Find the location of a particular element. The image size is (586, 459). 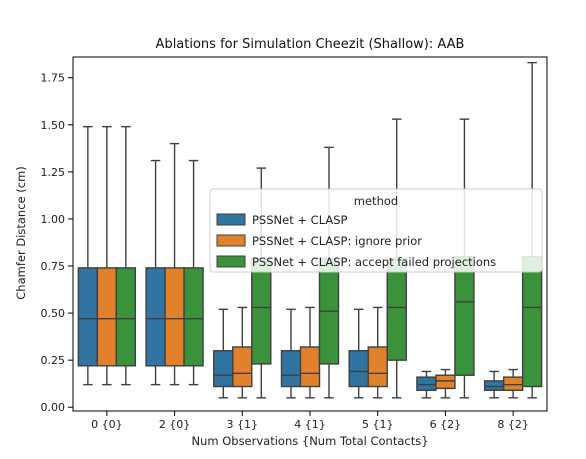

x-tick-label: 3 {1} is located at coordinates (243, 424).